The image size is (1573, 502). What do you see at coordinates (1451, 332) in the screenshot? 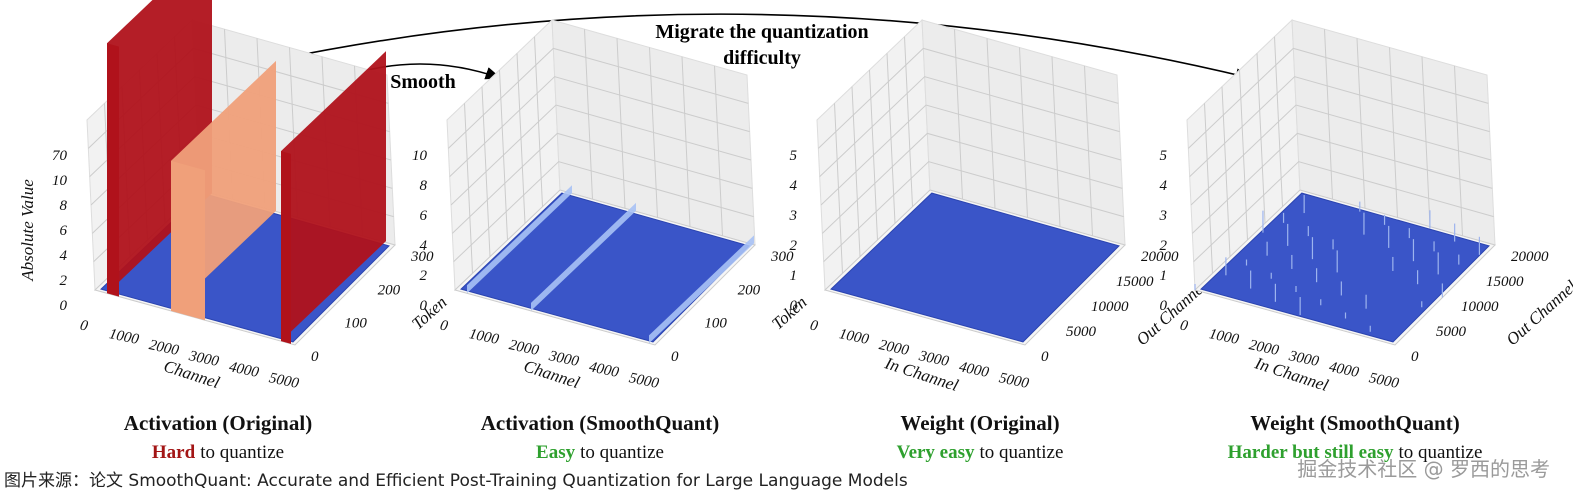
I see `y-tick-label: 5000` at bounding box center [1451, 332].